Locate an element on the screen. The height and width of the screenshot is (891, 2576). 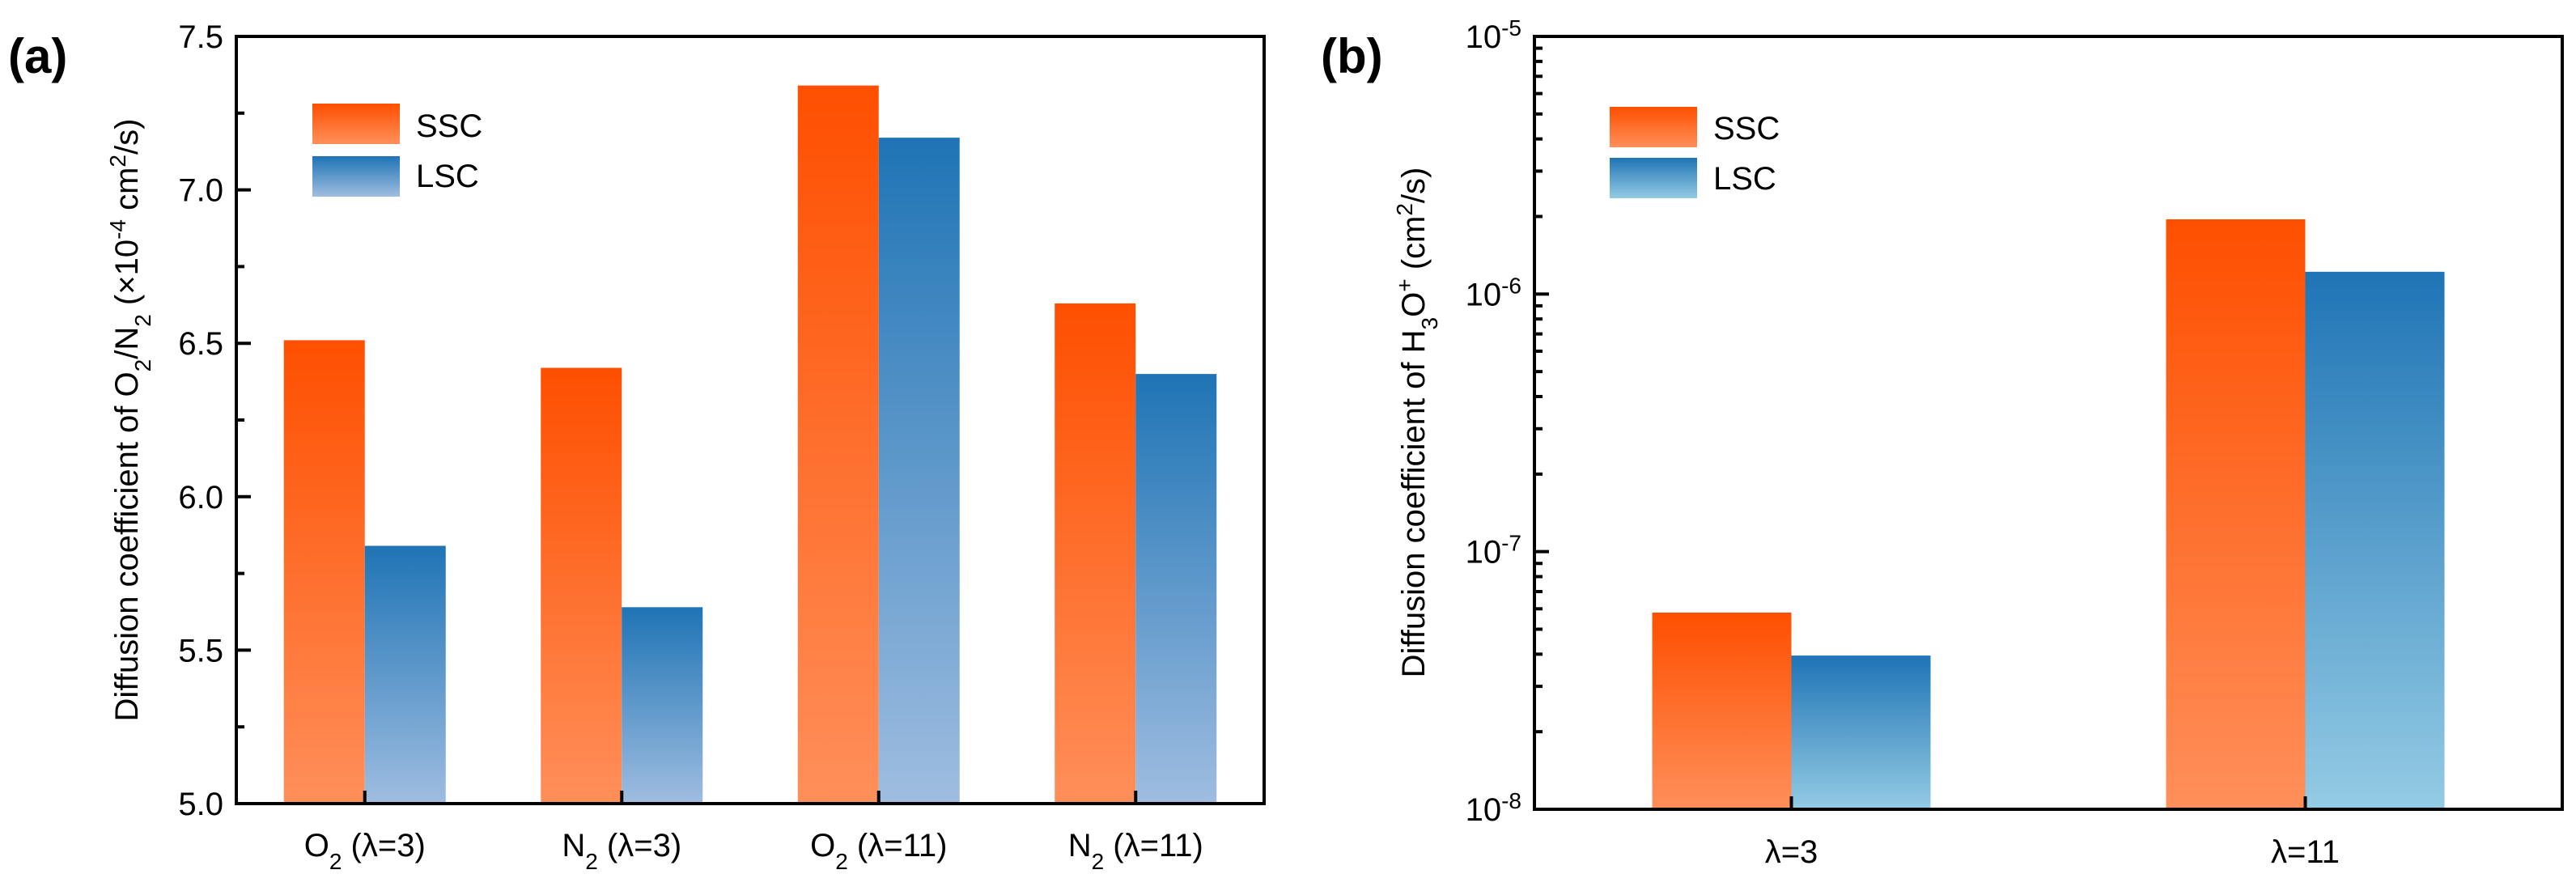
y-axis-label-b: Diffusion coefficient of H3O+ (cm2/s) is located at coordinates (1417, 423).